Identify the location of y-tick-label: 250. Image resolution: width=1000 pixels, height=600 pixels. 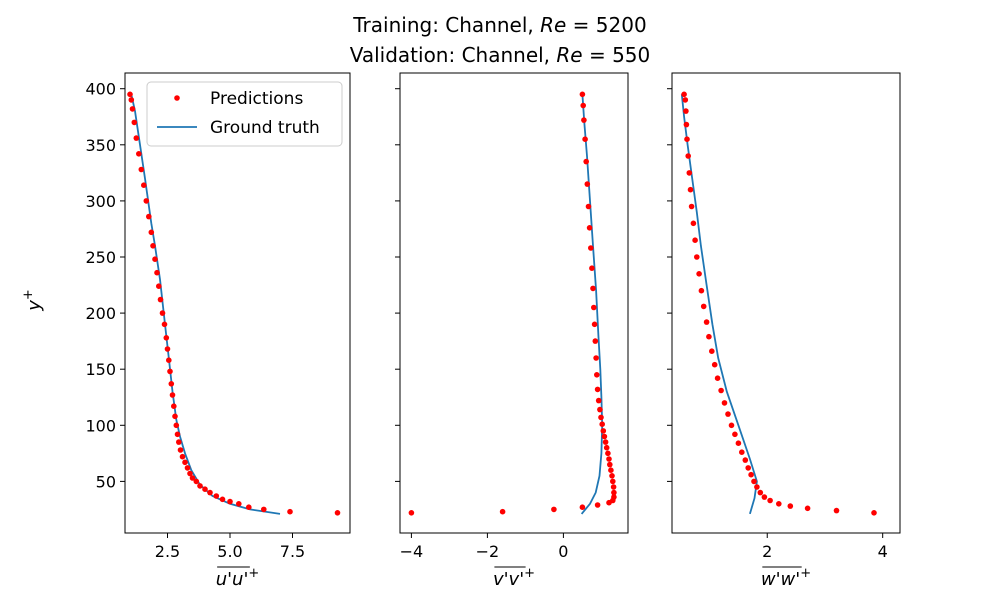
(100, 257).